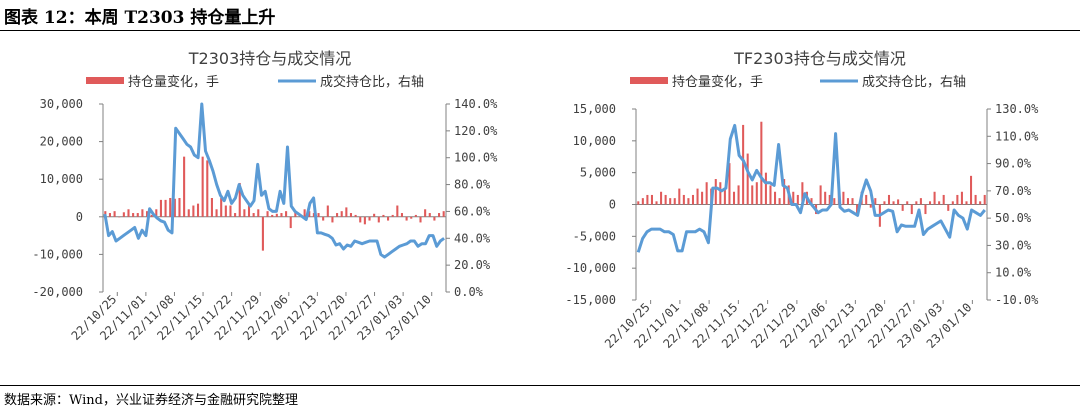 The image size is (1080, 413). I want to click on left-tick-label: -5,000, so click(594, 236).